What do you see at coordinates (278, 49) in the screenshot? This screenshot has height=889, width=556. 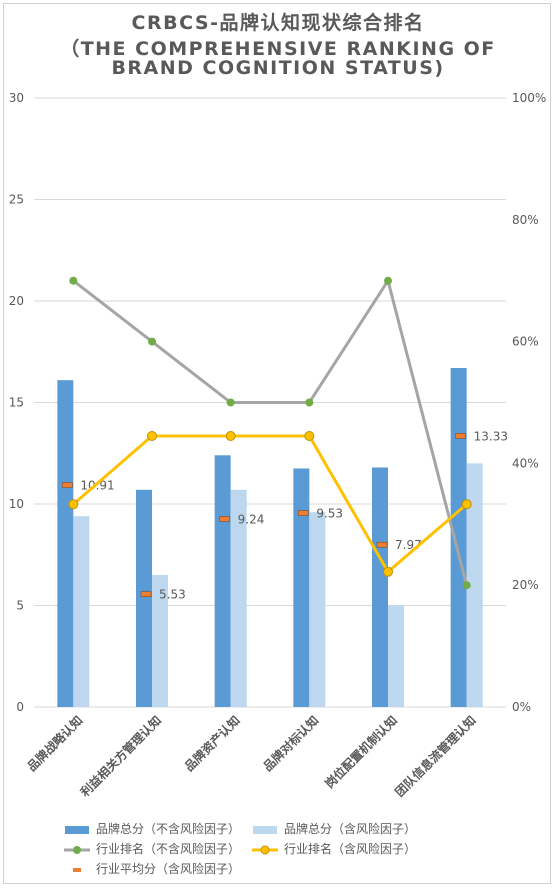 I see `chart-title-line-2: （THE COMPREHENSIVE RANKING OF` at bounding box center [278, 49].